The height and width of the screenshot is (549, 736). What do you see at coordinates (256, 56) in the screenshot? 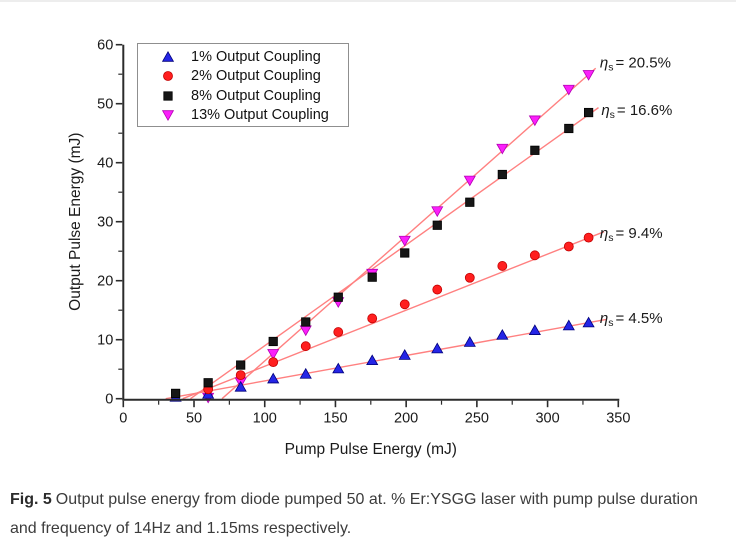
I see `legend-label: 1% Output Coupling` at bounding box center [256, 56].